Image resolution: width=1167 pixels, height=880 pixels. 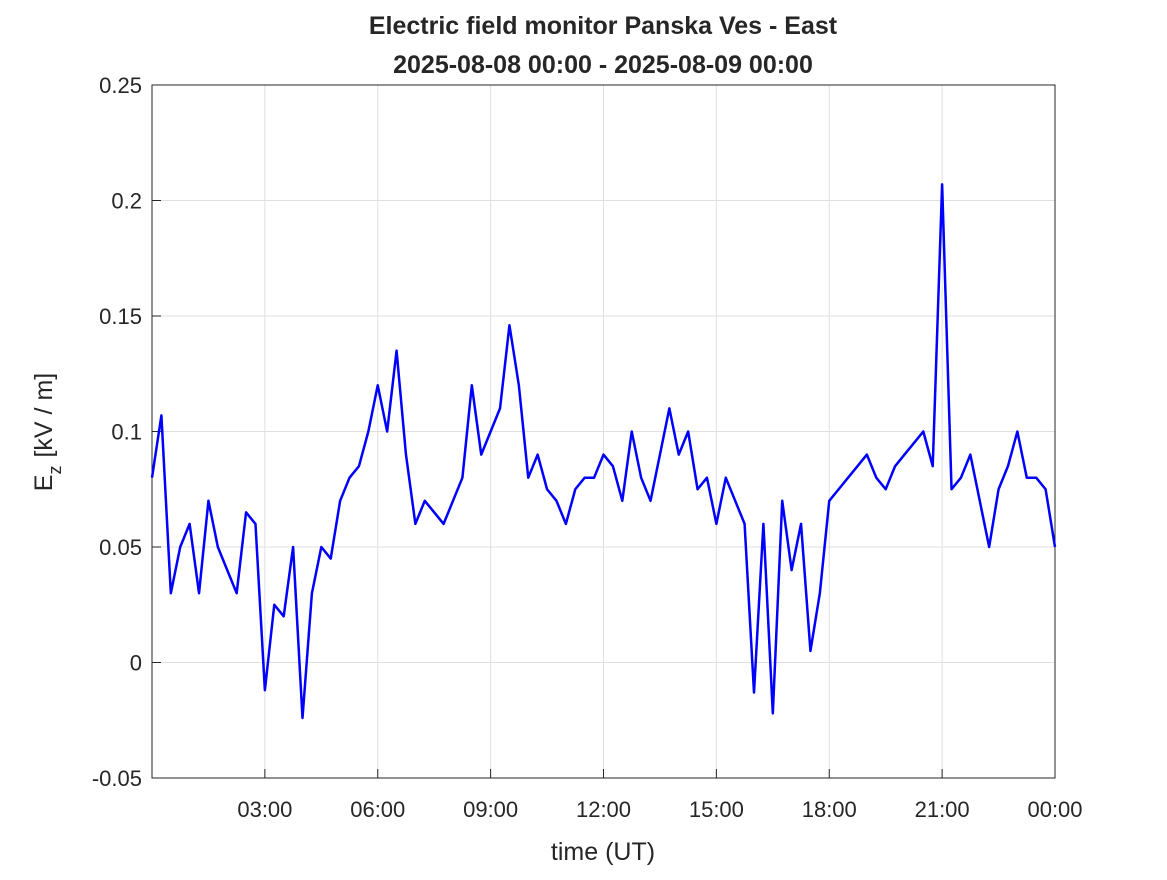 I want to click on x-tick-label: 15:00, so click(x=716, y=809).